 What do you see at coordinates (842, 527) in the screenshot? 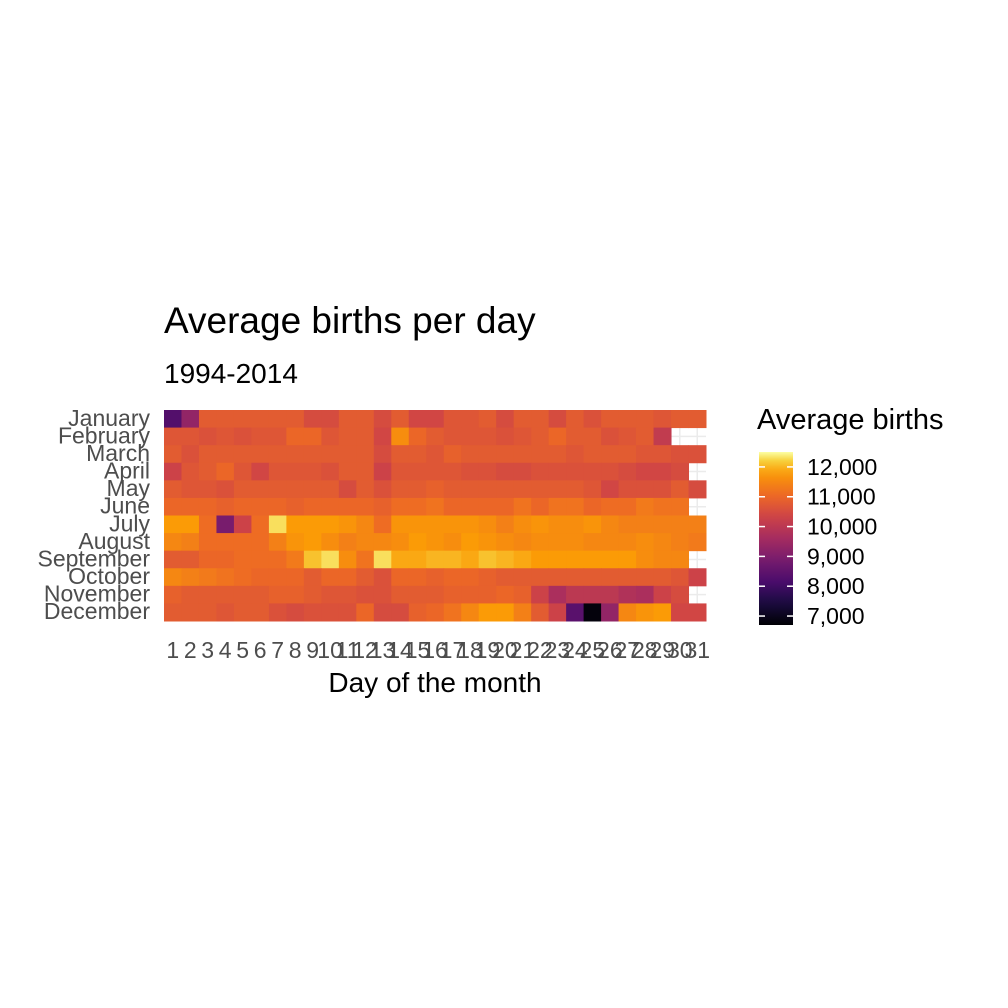
I see `legend-tick-label: 10,000` at bounding box center [842, 527].